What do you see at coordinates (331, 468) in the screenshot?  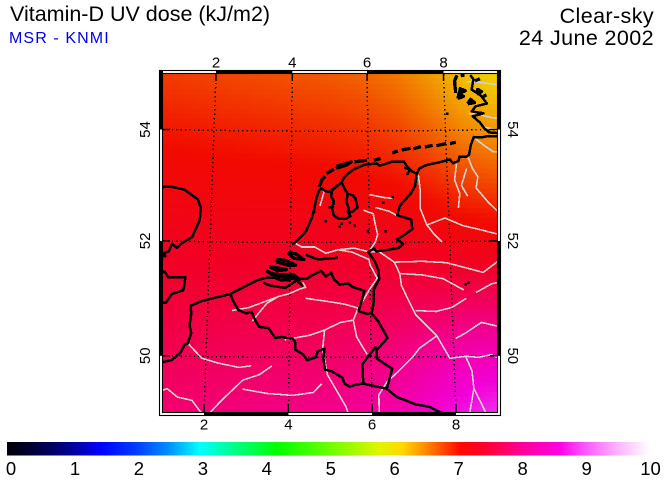 I see `svg-text: 5` at bounding box center [331, 468].